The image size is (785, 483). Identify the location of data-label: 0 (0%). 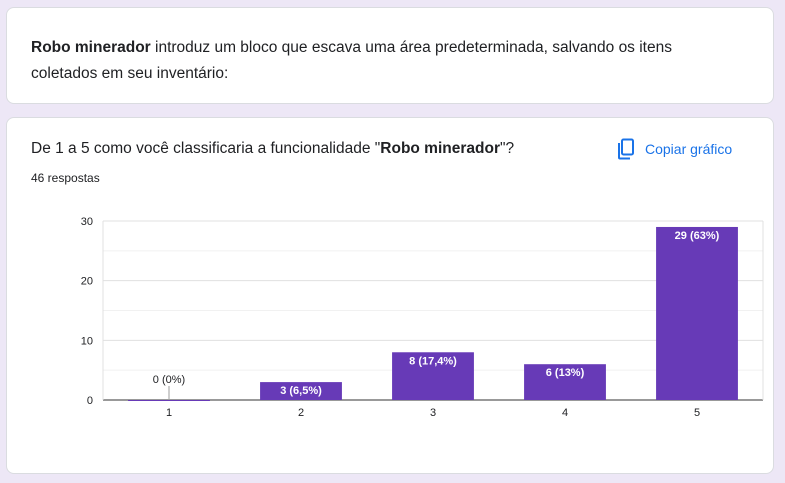
(169, 380).